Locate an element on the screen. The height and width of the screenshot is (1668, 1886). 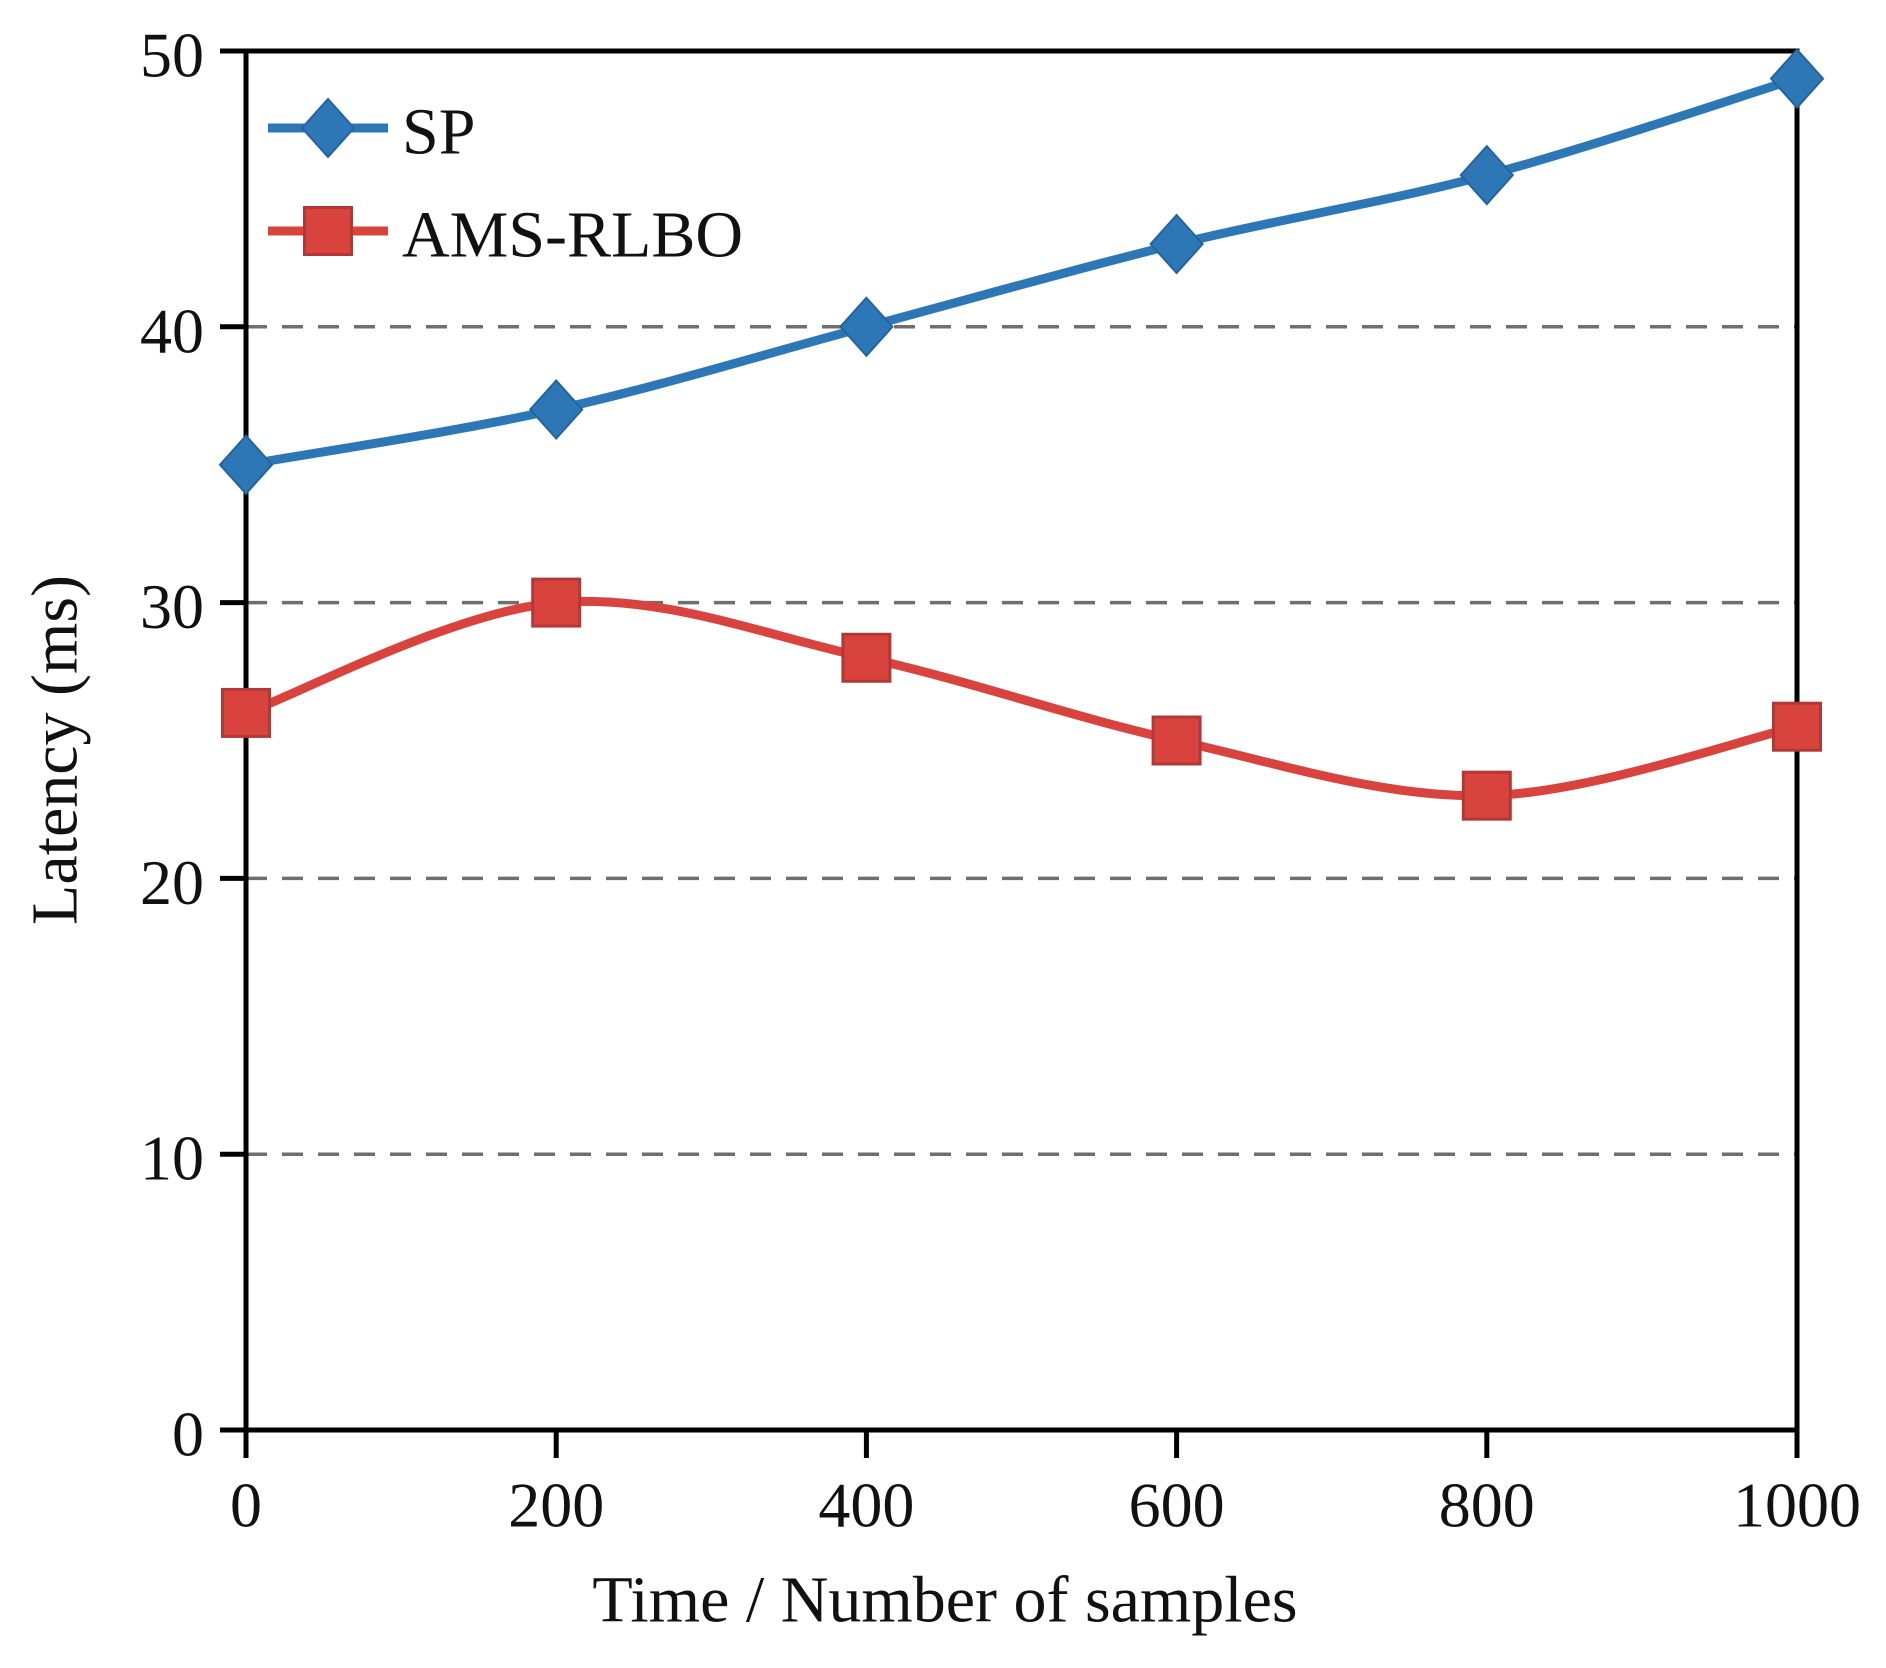
legend-label-sp: SP is located at coordinates (438, 132).